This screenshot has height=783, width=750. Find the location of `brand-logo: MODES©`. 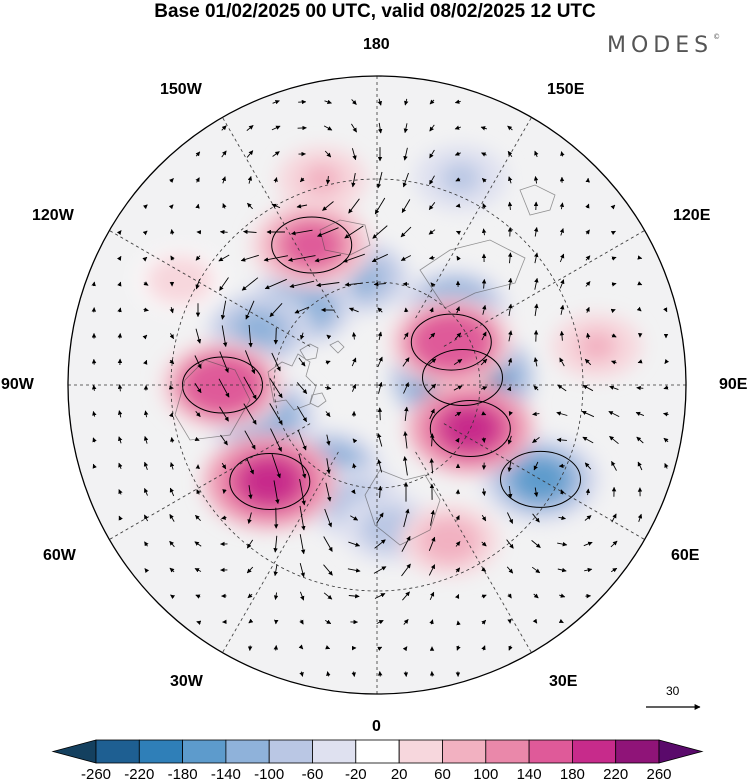

brand-logo: MODES© is located at coordinates (663, 45).